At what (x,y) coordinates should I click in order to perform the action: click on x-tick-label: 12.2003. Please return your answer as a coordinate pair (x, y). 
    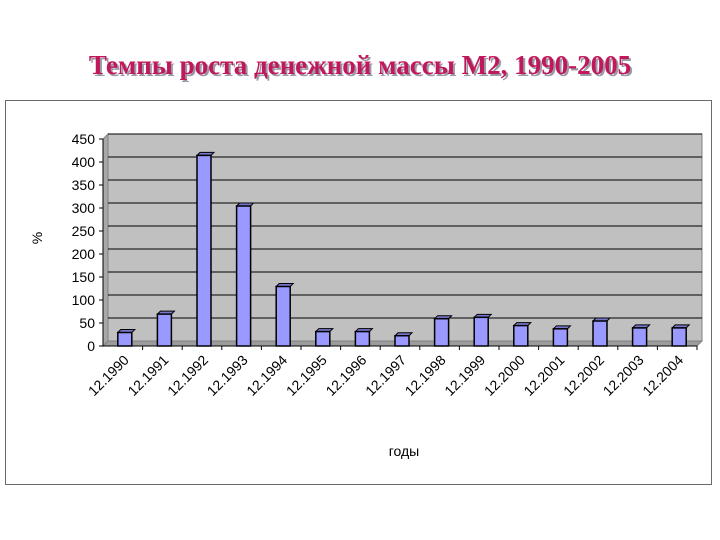
    Looking at the image, I should click on (623, 375).